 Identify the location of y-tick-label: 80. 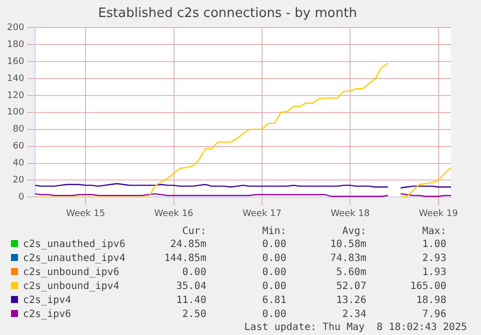
(18, 129).